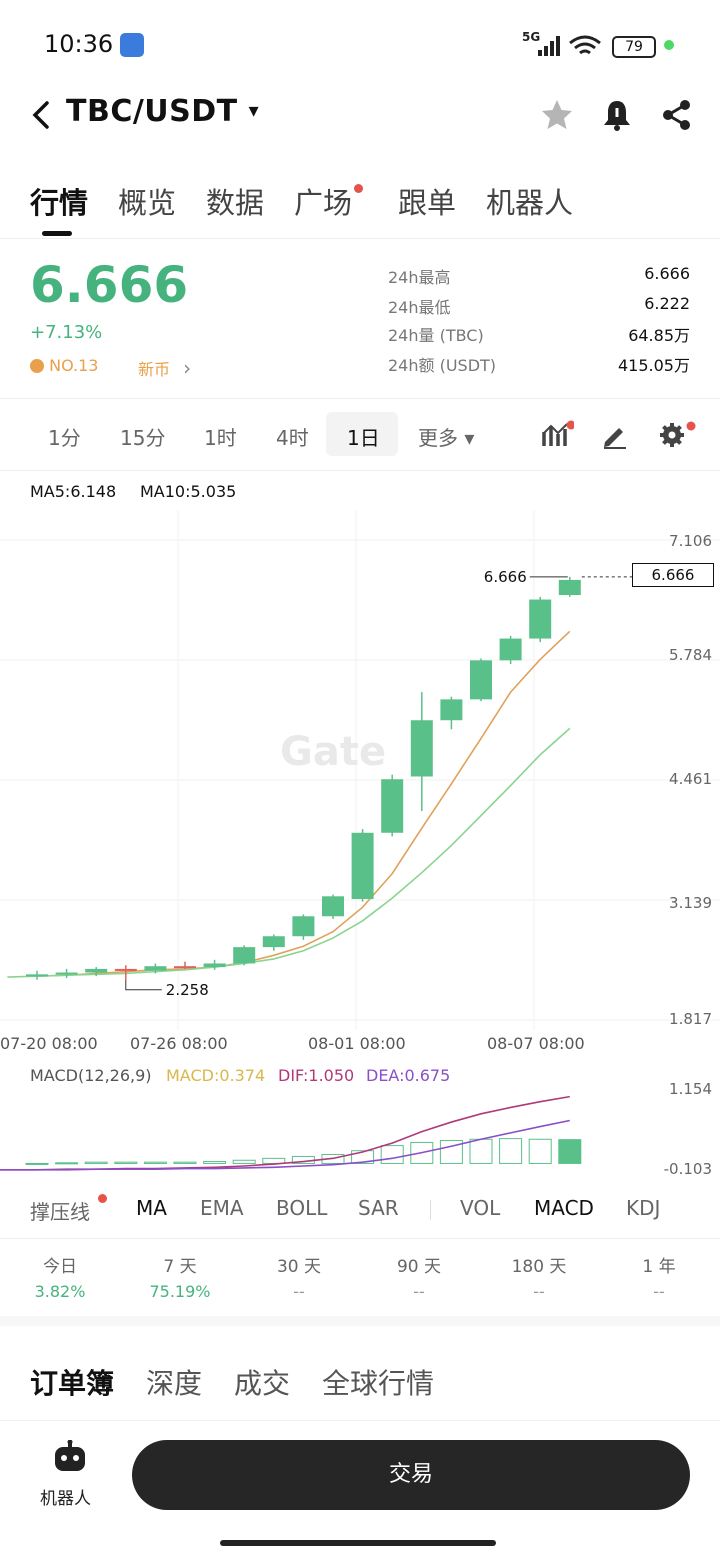 The width and height of the screenshot is (720, 1559). What do you see at coordinates (360, 1321) in the screenshot?
I see `section-gap` at bounding box center [360, 1321].